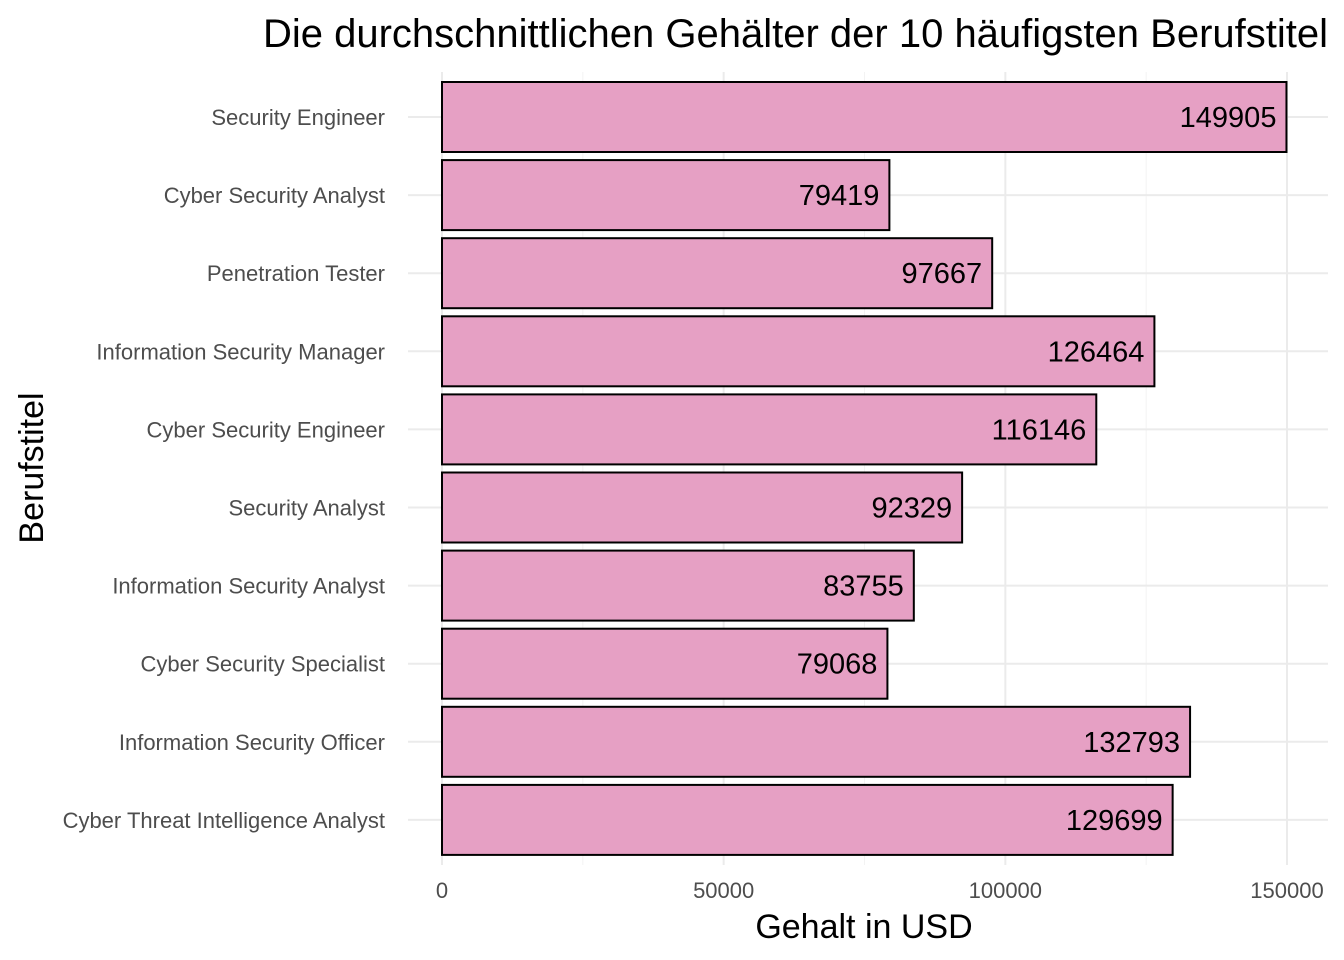 The height and width of the screenshot is (960, 1344). What do you see at coordinates (266, 429) in the screenshot?
I see `y-tick-label: Cyber Security Engineer` at bounding box center [266, 429].